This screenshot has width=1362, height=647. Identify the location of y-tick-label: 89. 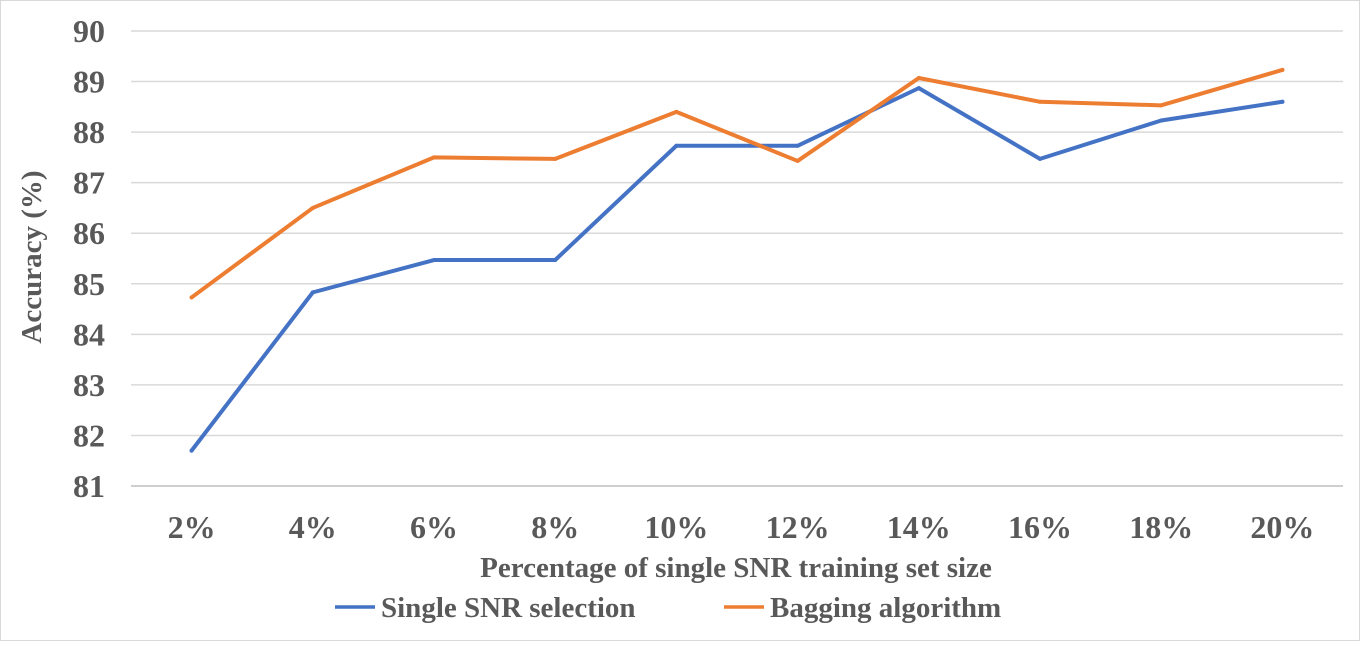
(89, 82).